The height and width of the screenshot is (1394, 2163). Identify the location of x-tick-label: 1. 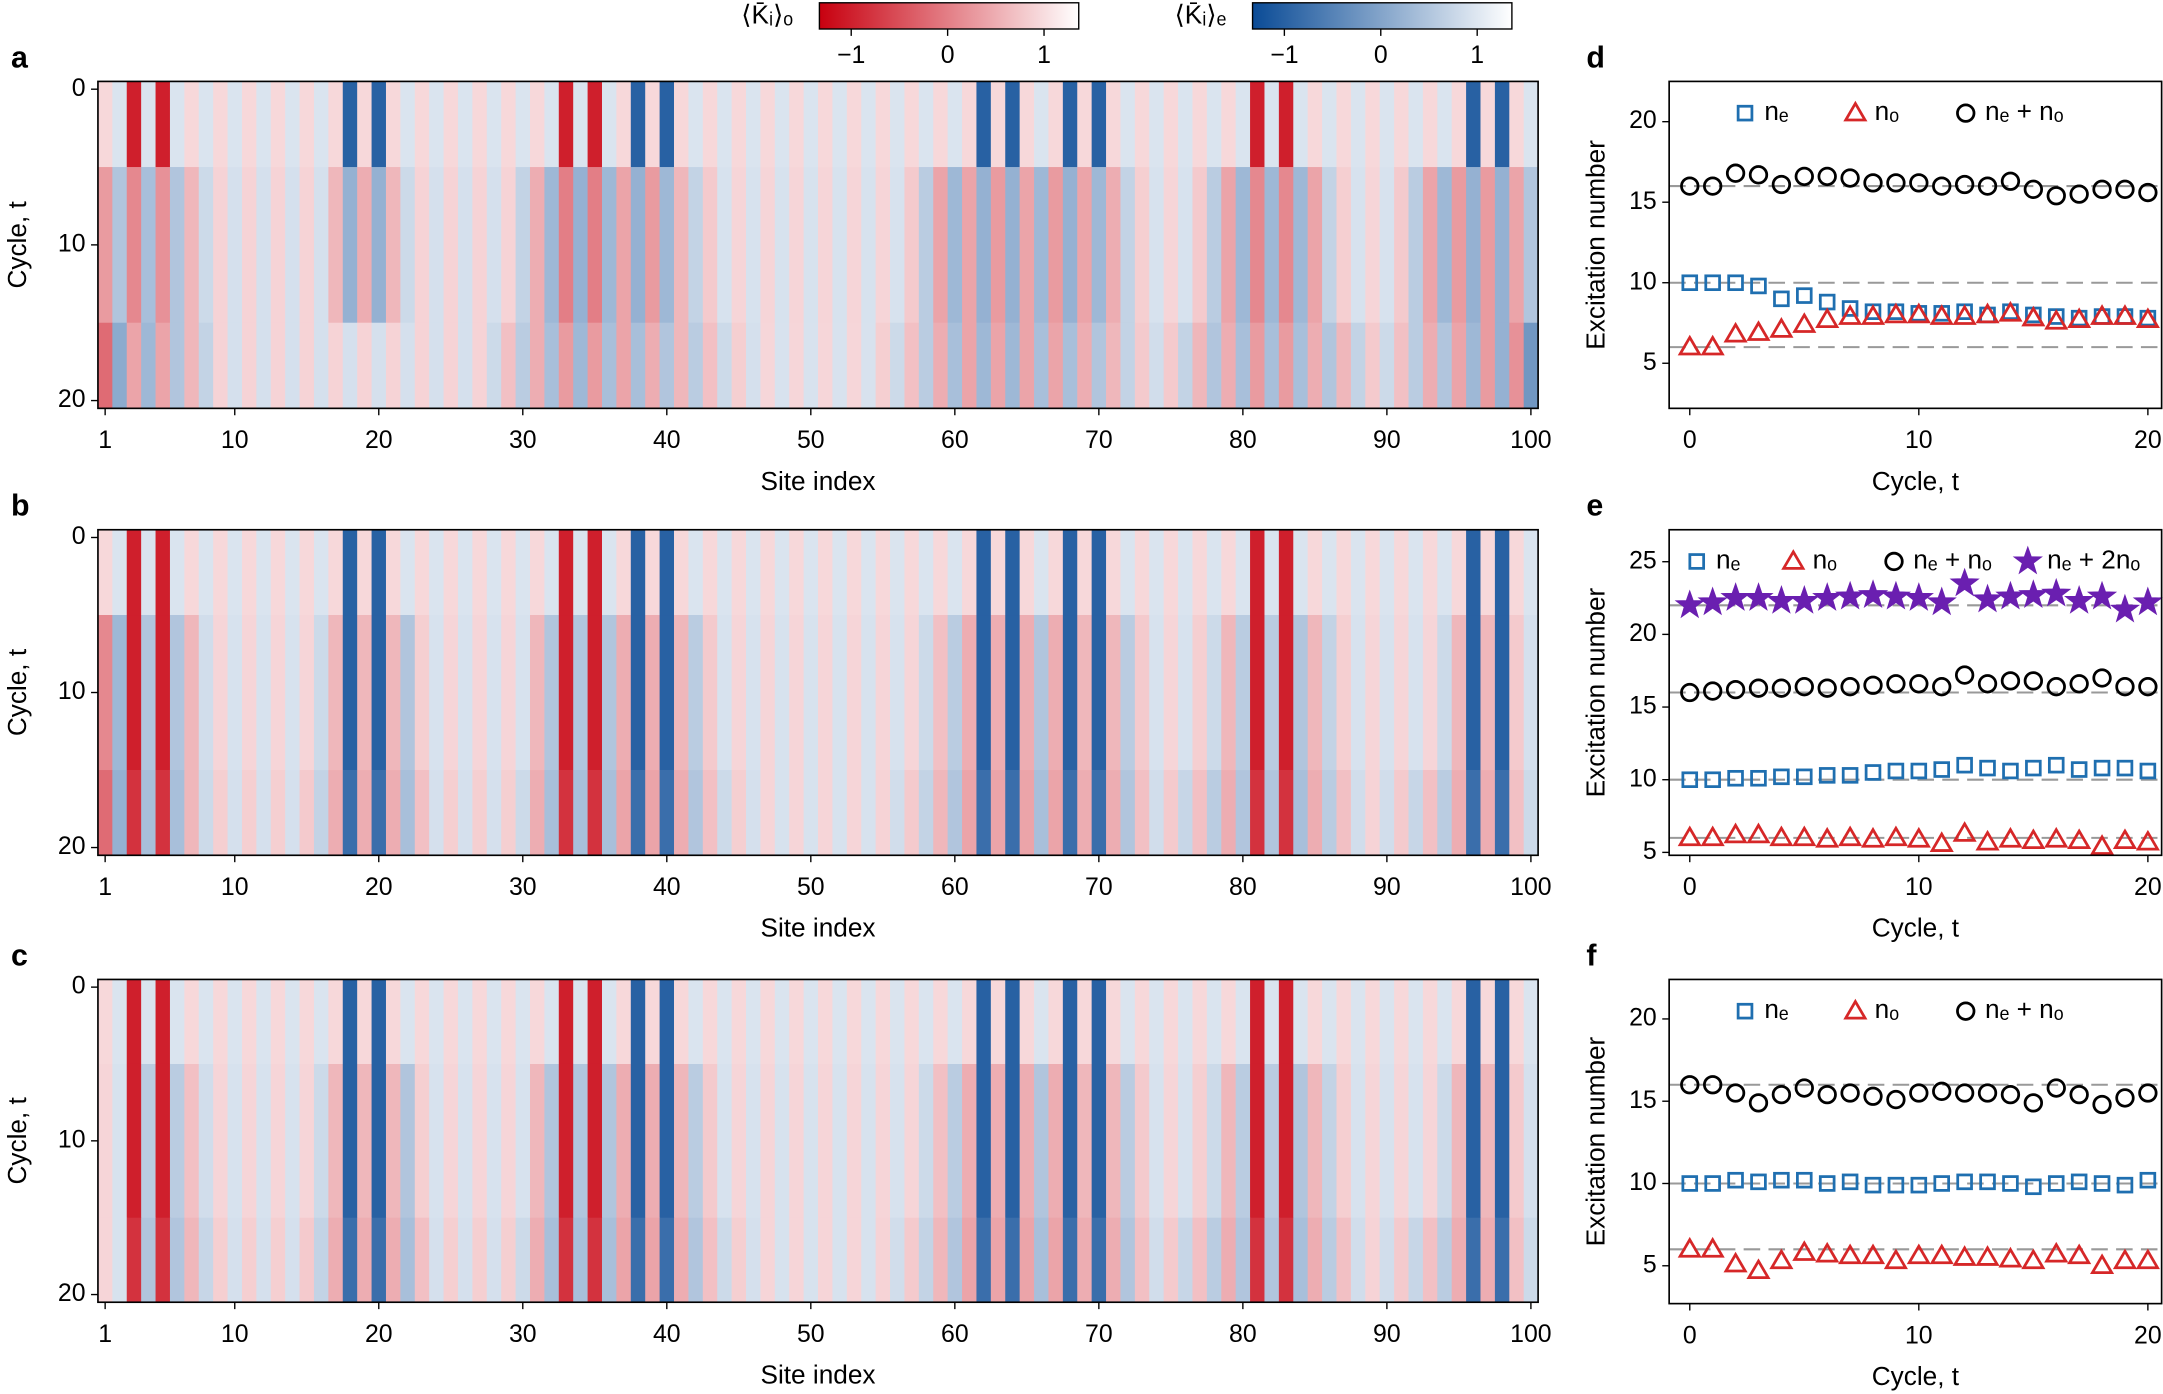
(105, 440).